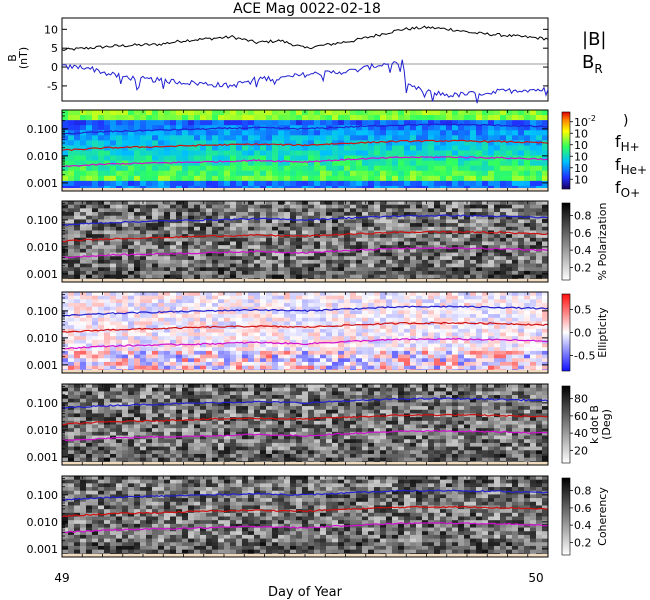  Describe the element at coordinates (305, 242) in the screenshot. I see `heatmap-cells` at that location.